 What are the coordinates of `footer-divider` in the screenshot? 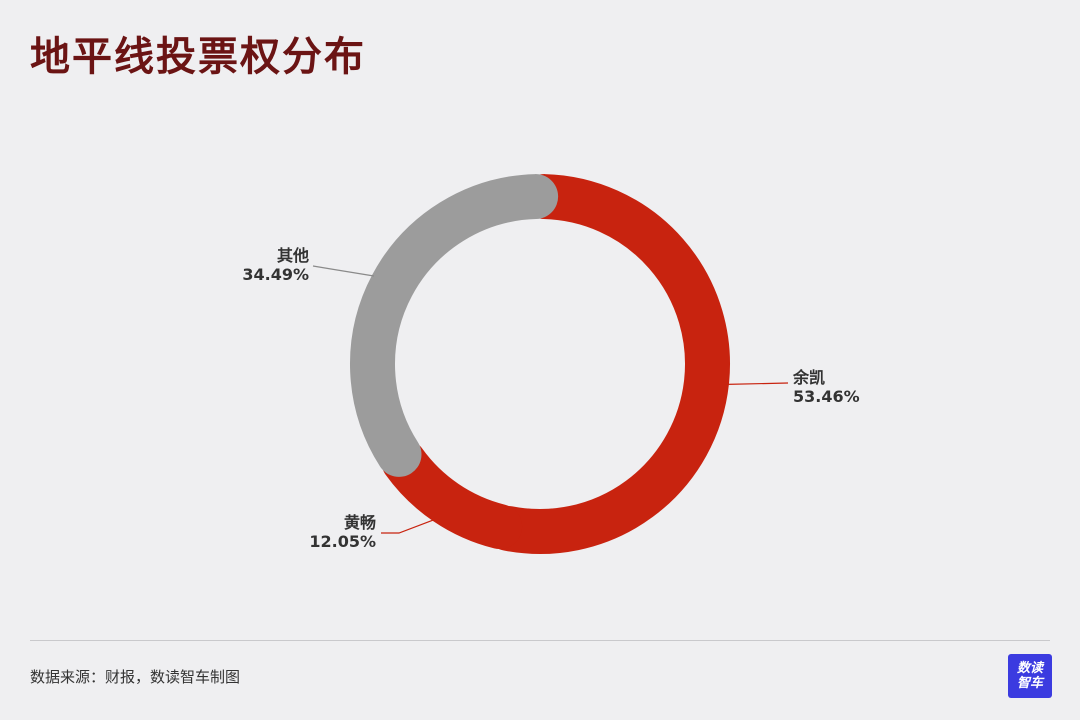 It's located at (540, 640).